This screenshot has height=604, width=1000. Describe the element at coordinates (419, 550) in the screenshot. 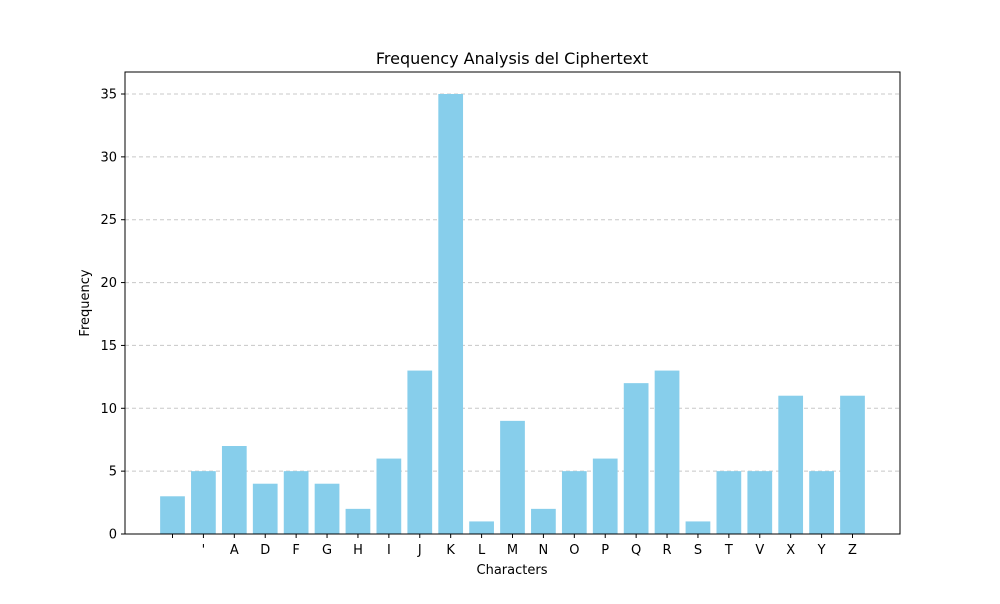

I see `x-tick-label: J` at that location.